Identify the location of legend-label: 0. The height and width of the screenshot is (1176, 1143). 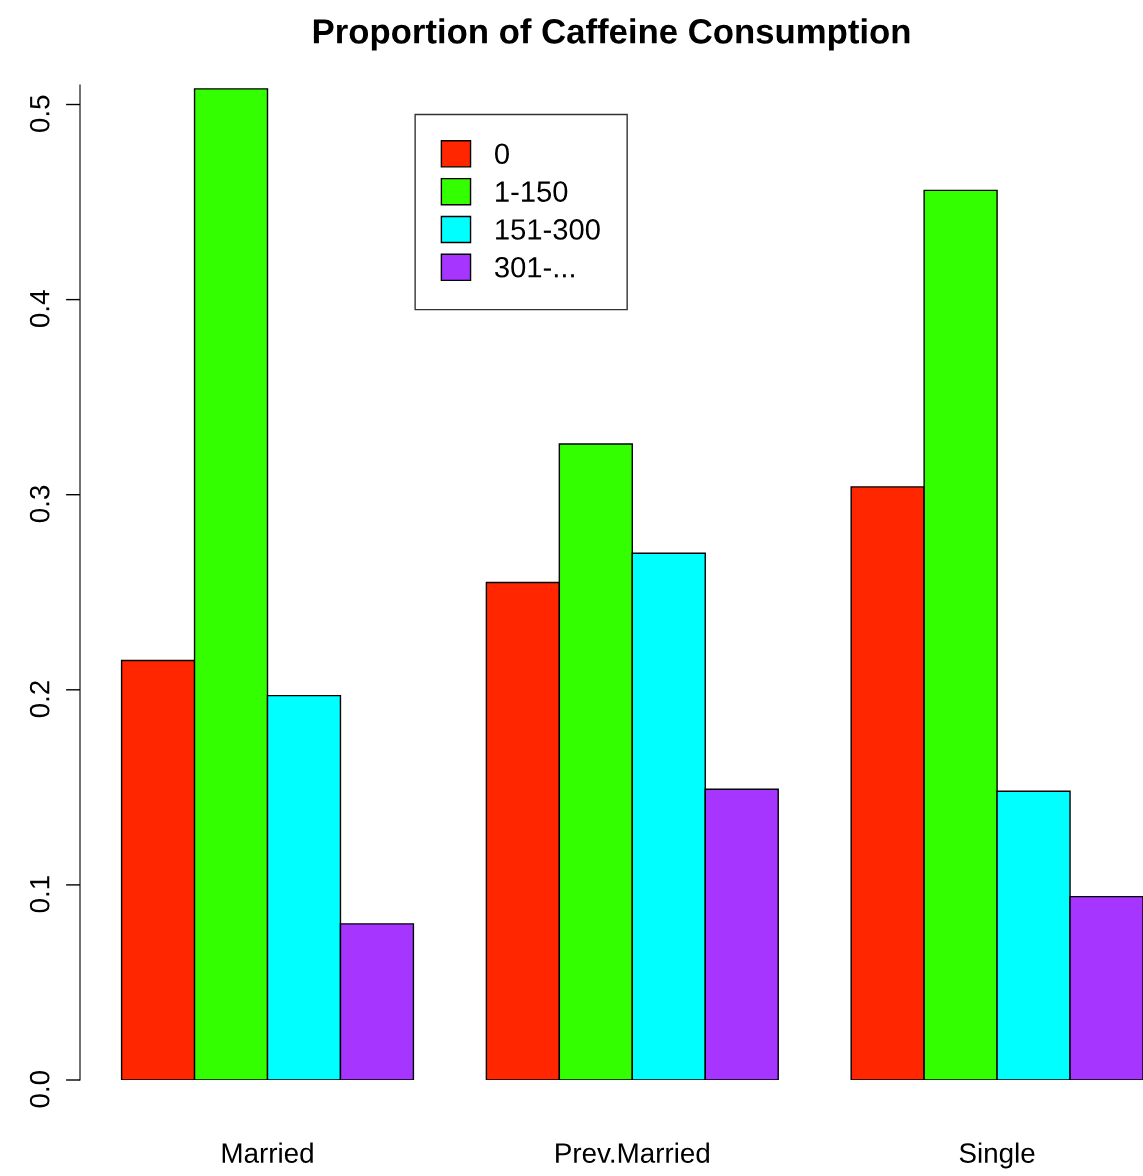
(502, 154).